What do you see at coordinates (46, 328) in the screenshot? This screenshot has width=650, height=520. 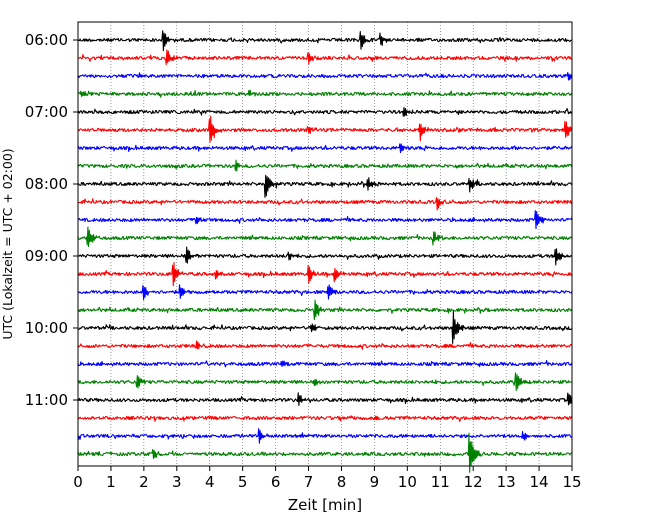 I see `y-tick-label: 10:00` at bounding box center [46, 328].